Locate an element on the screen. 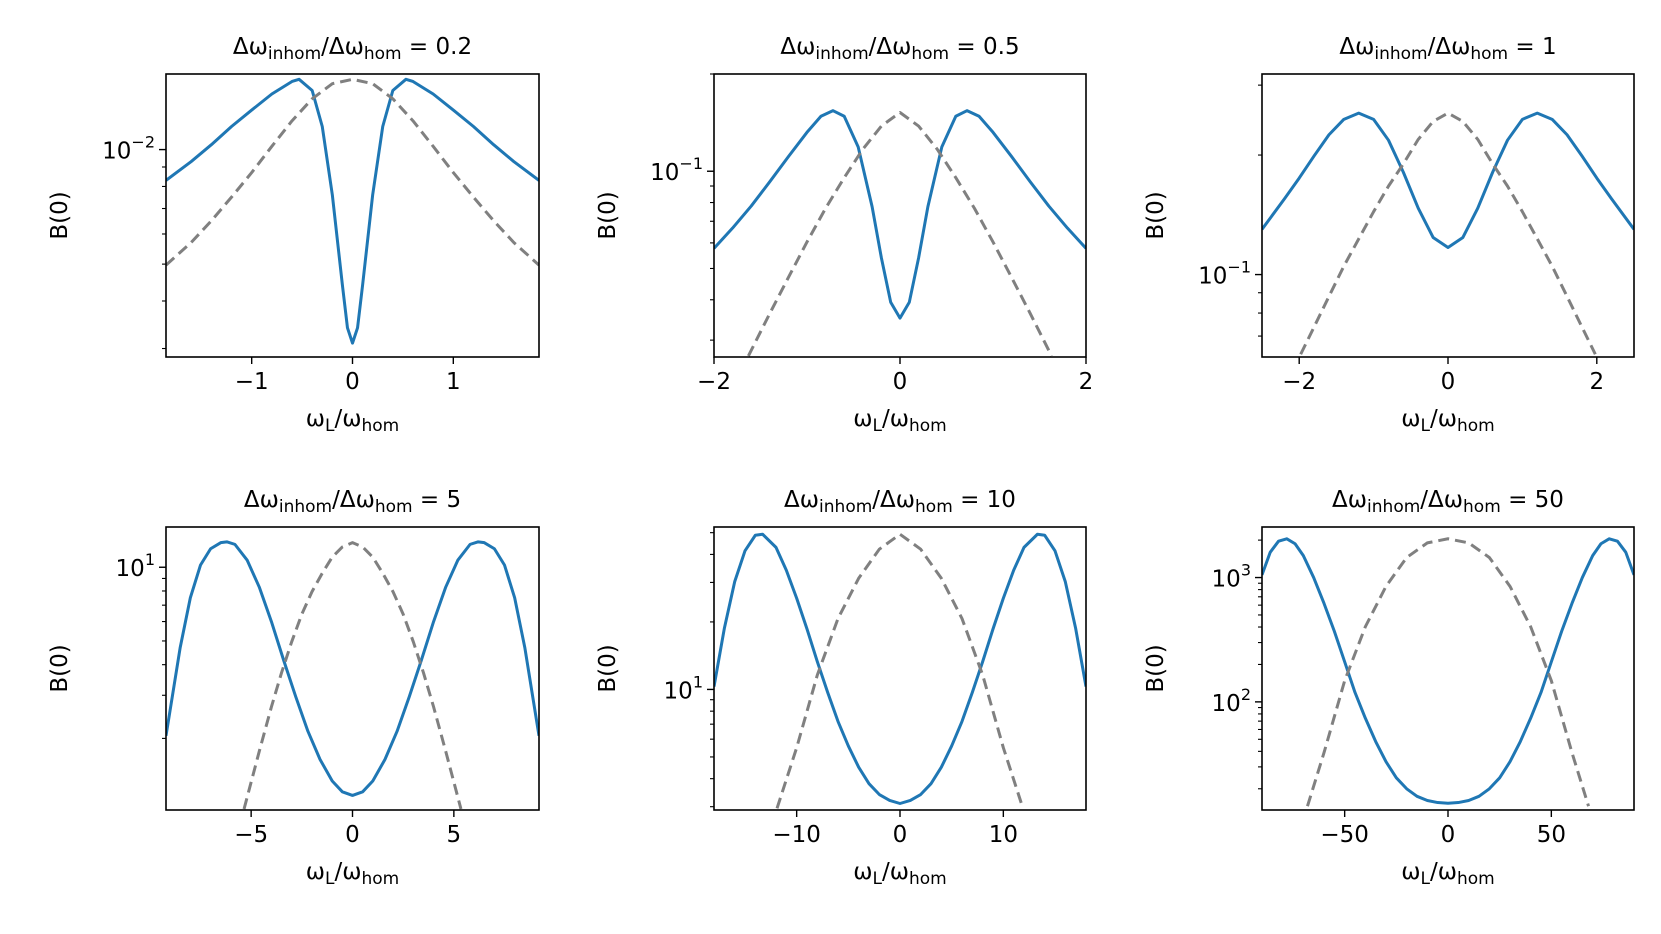  y-tick-label: 10³ is located at coordinates (1231, 577).